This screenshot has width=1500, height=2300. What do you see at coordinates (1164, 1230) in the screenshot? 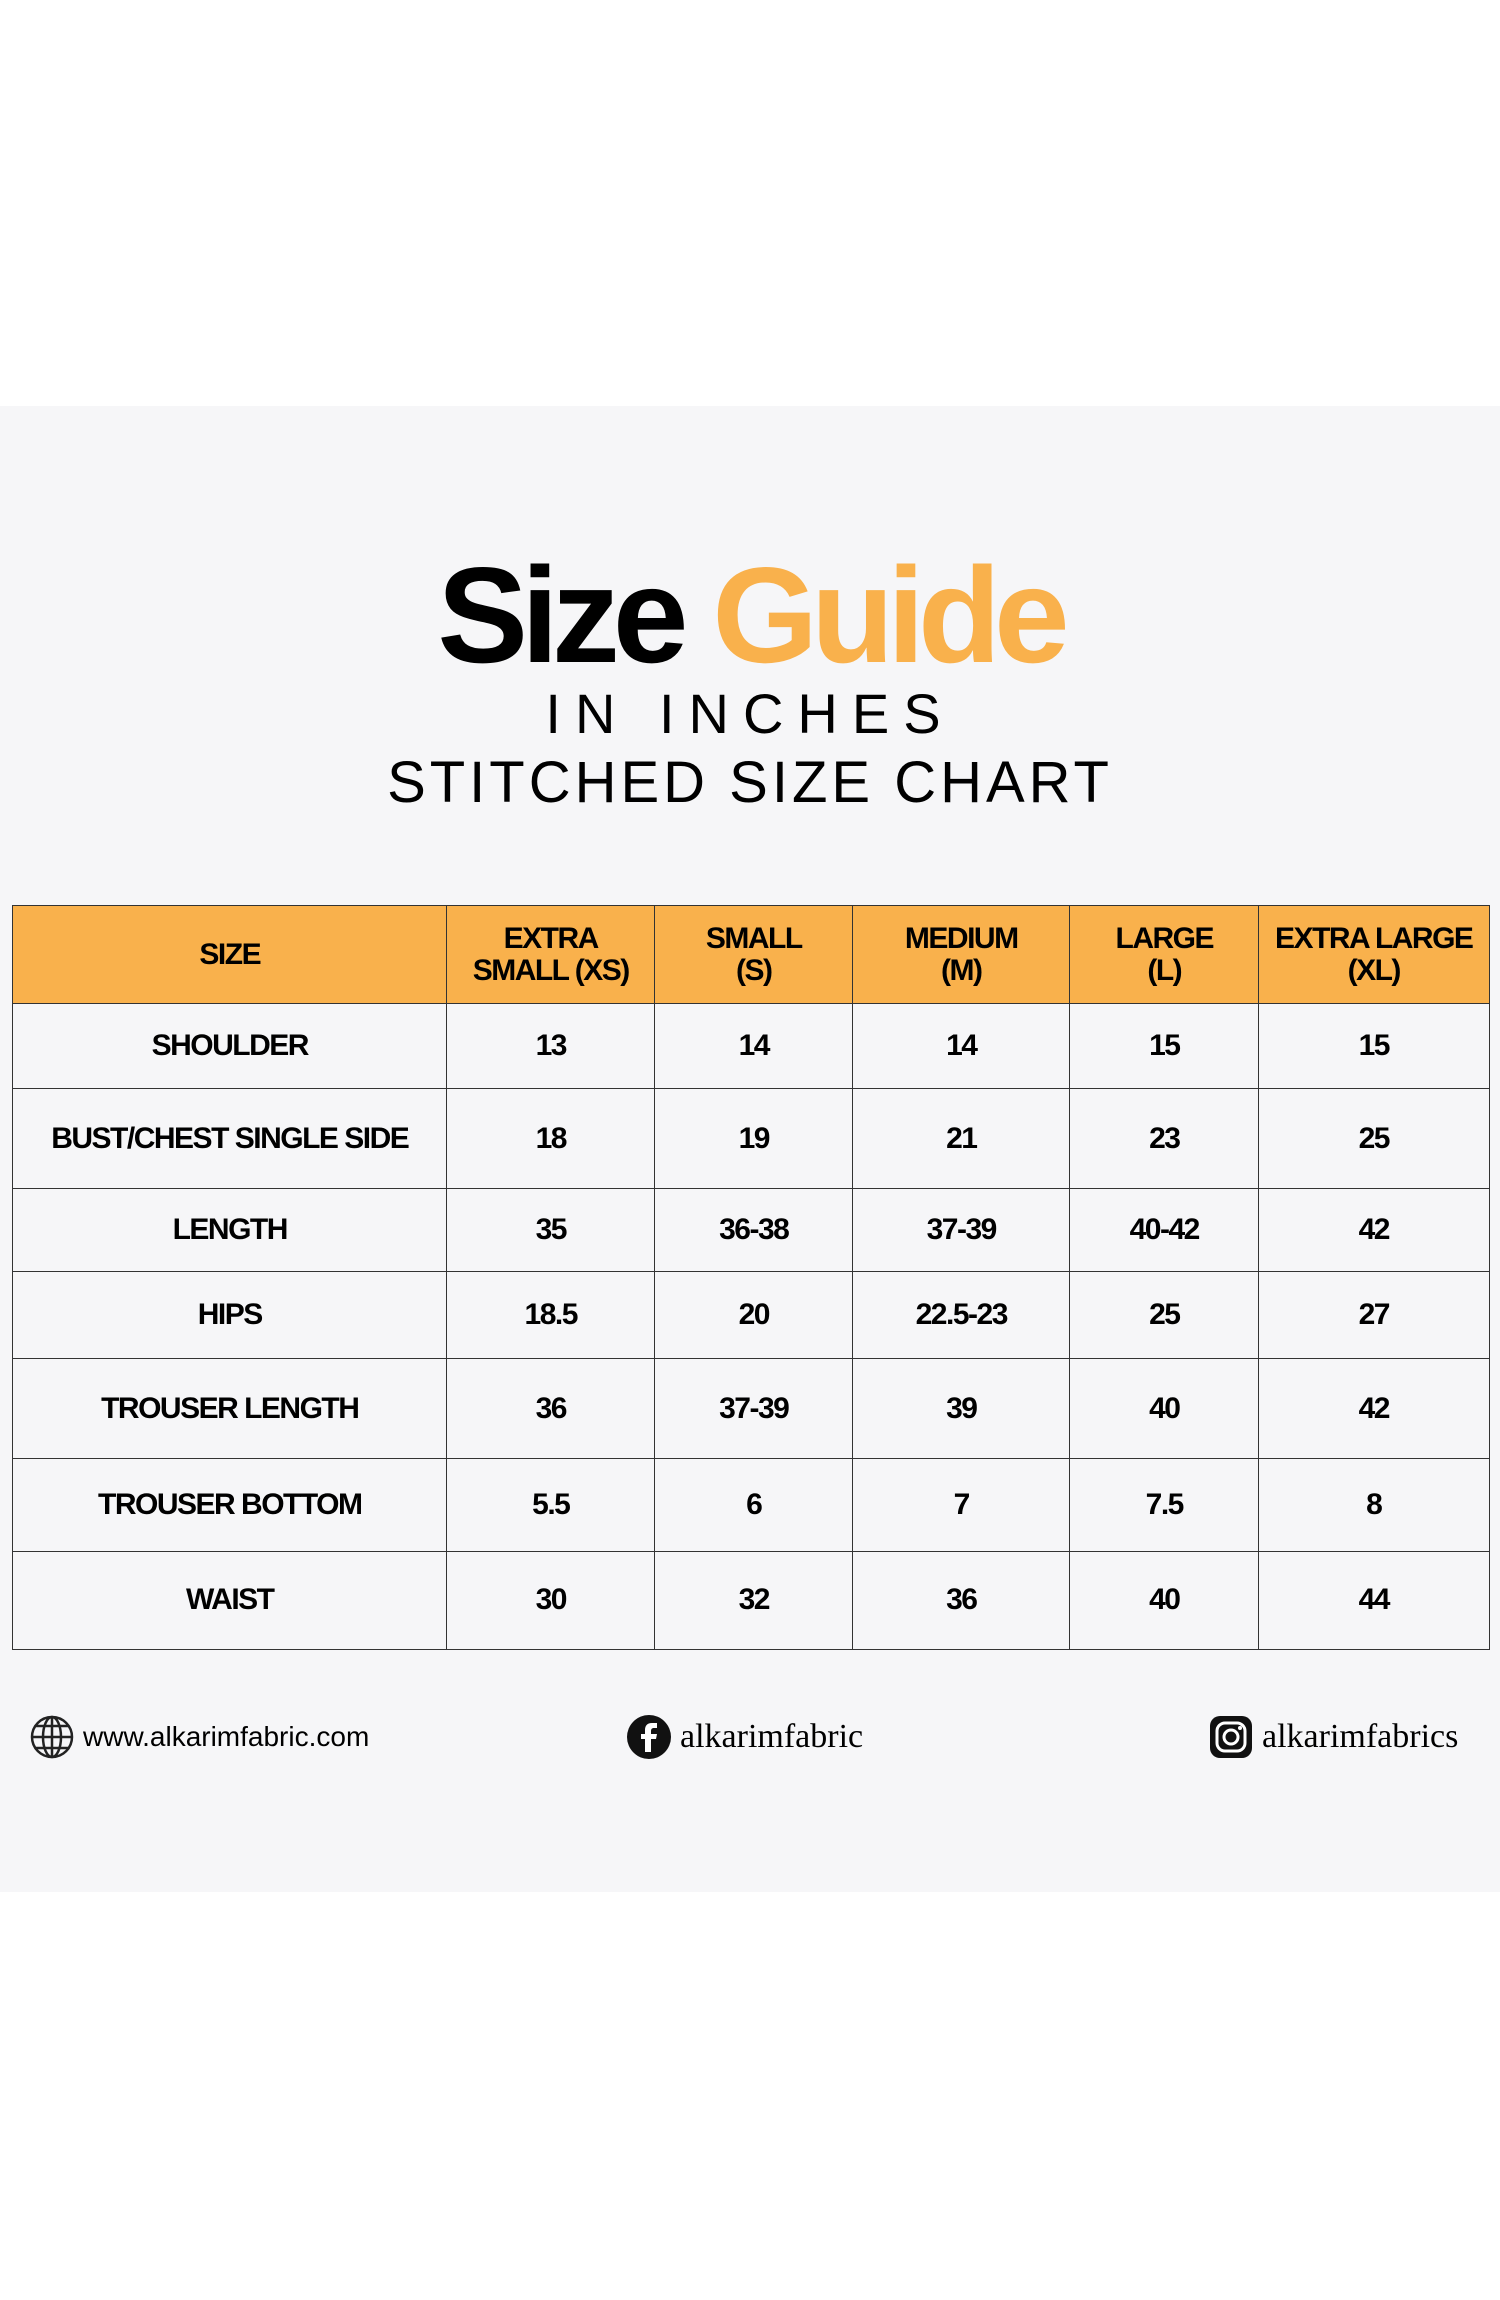
I see `value-cell: 40-42` at bounding box center [1164, 1230].